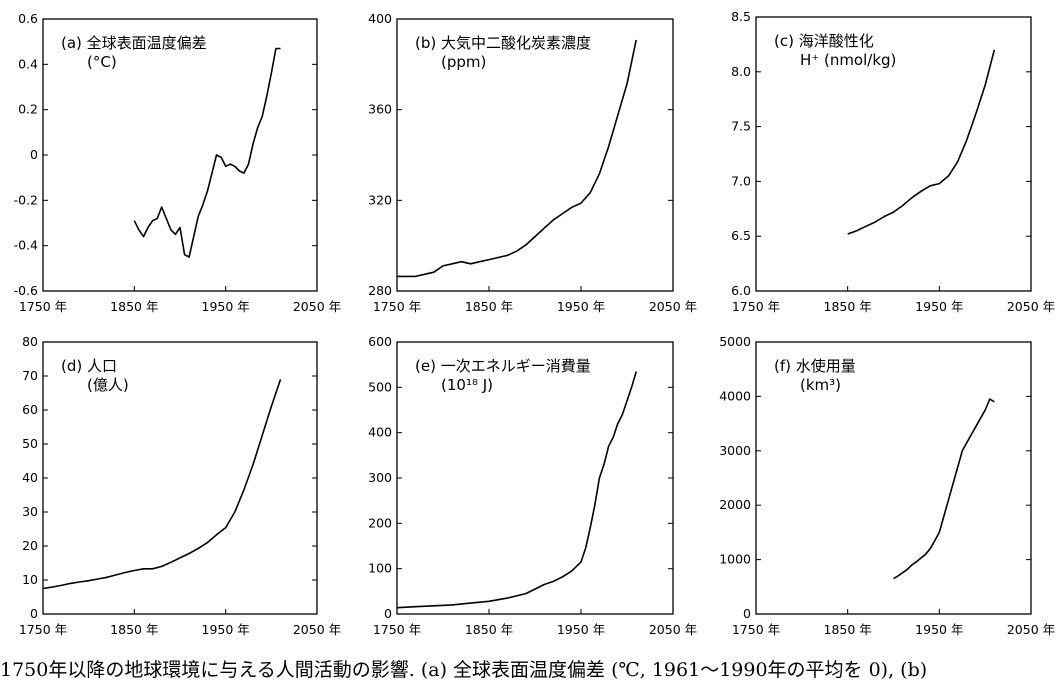 The height and width of the screenshot is (691, 1060). I want to click on y-tick-label: 10, so click(30, 579).